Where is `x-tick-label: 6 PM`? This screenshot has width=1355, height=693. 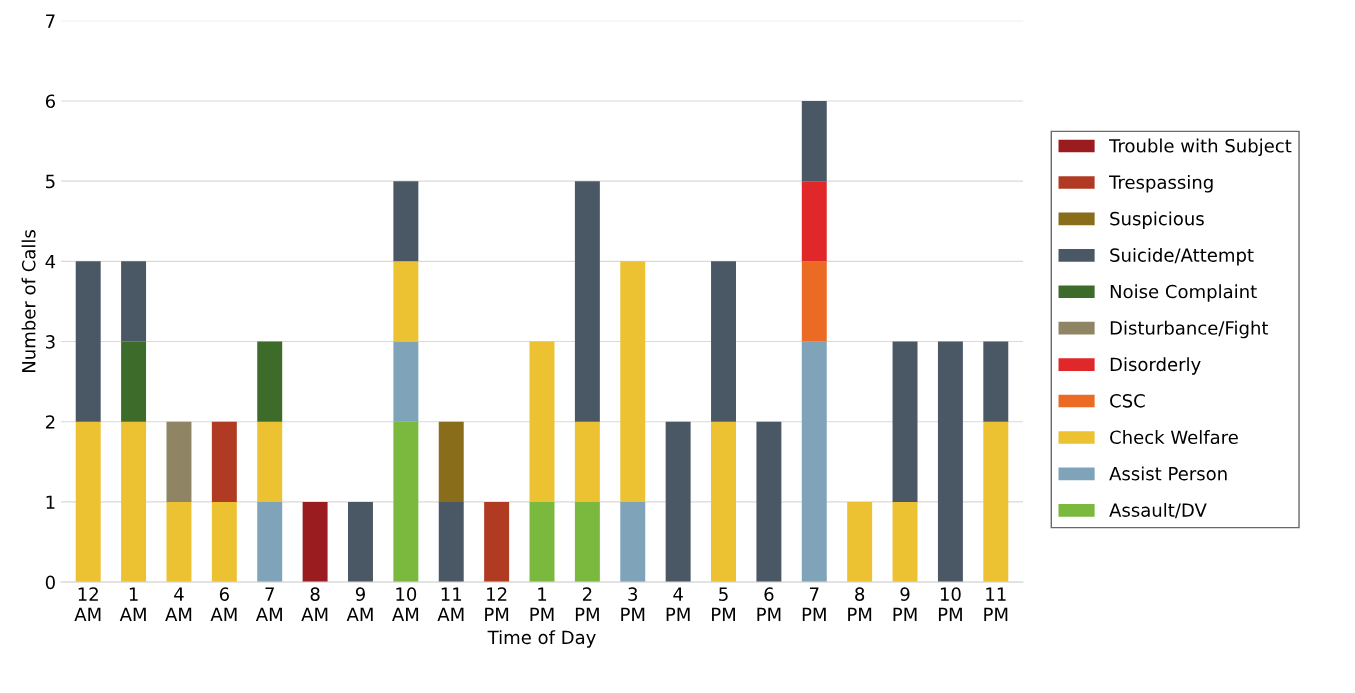 x-tick-label: 6 PM is located at coordinates (769, 604).